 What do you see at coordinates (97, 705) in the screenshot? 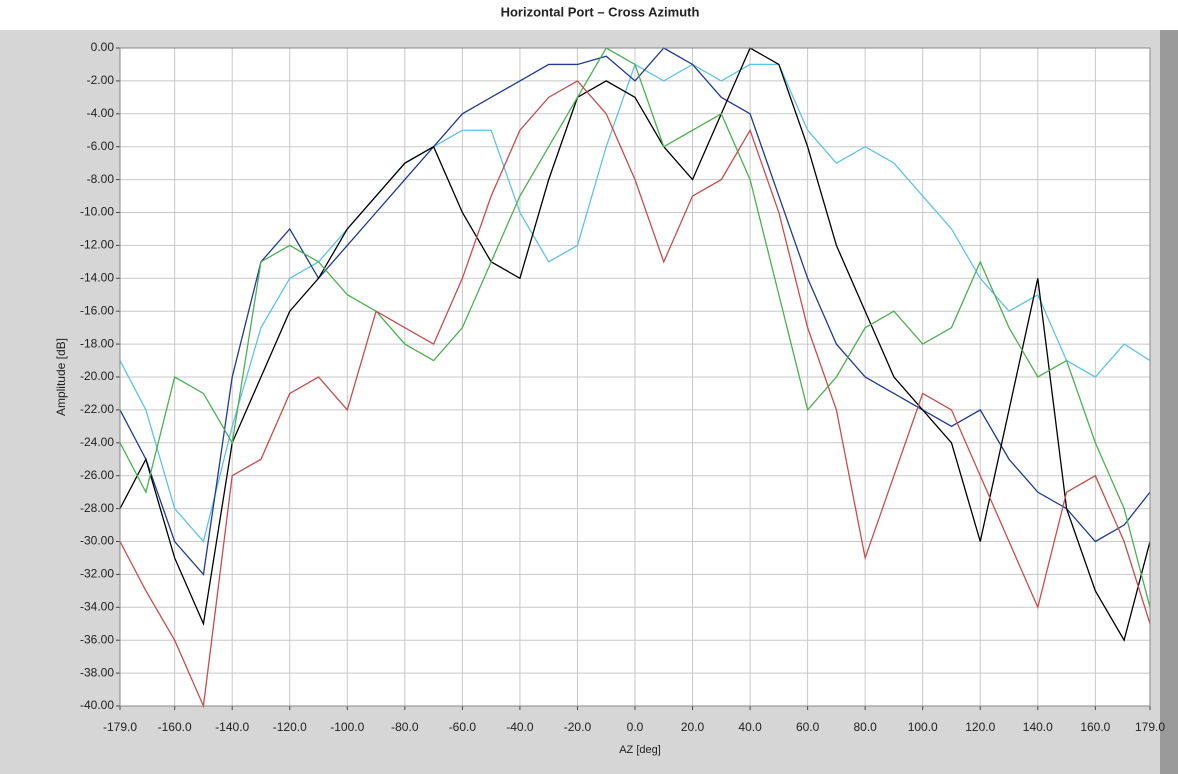
I see `y-tick-label: -40.00` at bounding box center [97, 705].